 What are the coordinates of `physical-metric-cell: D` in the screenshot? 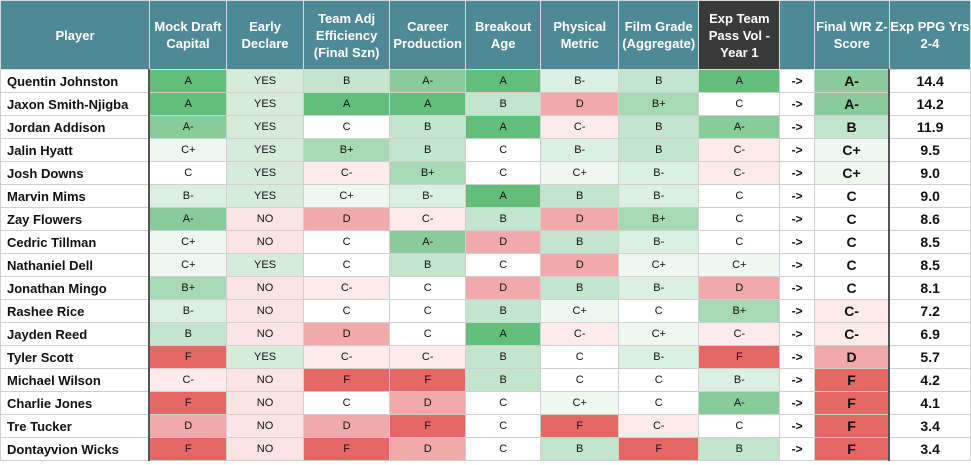 It's located at (580, 265).